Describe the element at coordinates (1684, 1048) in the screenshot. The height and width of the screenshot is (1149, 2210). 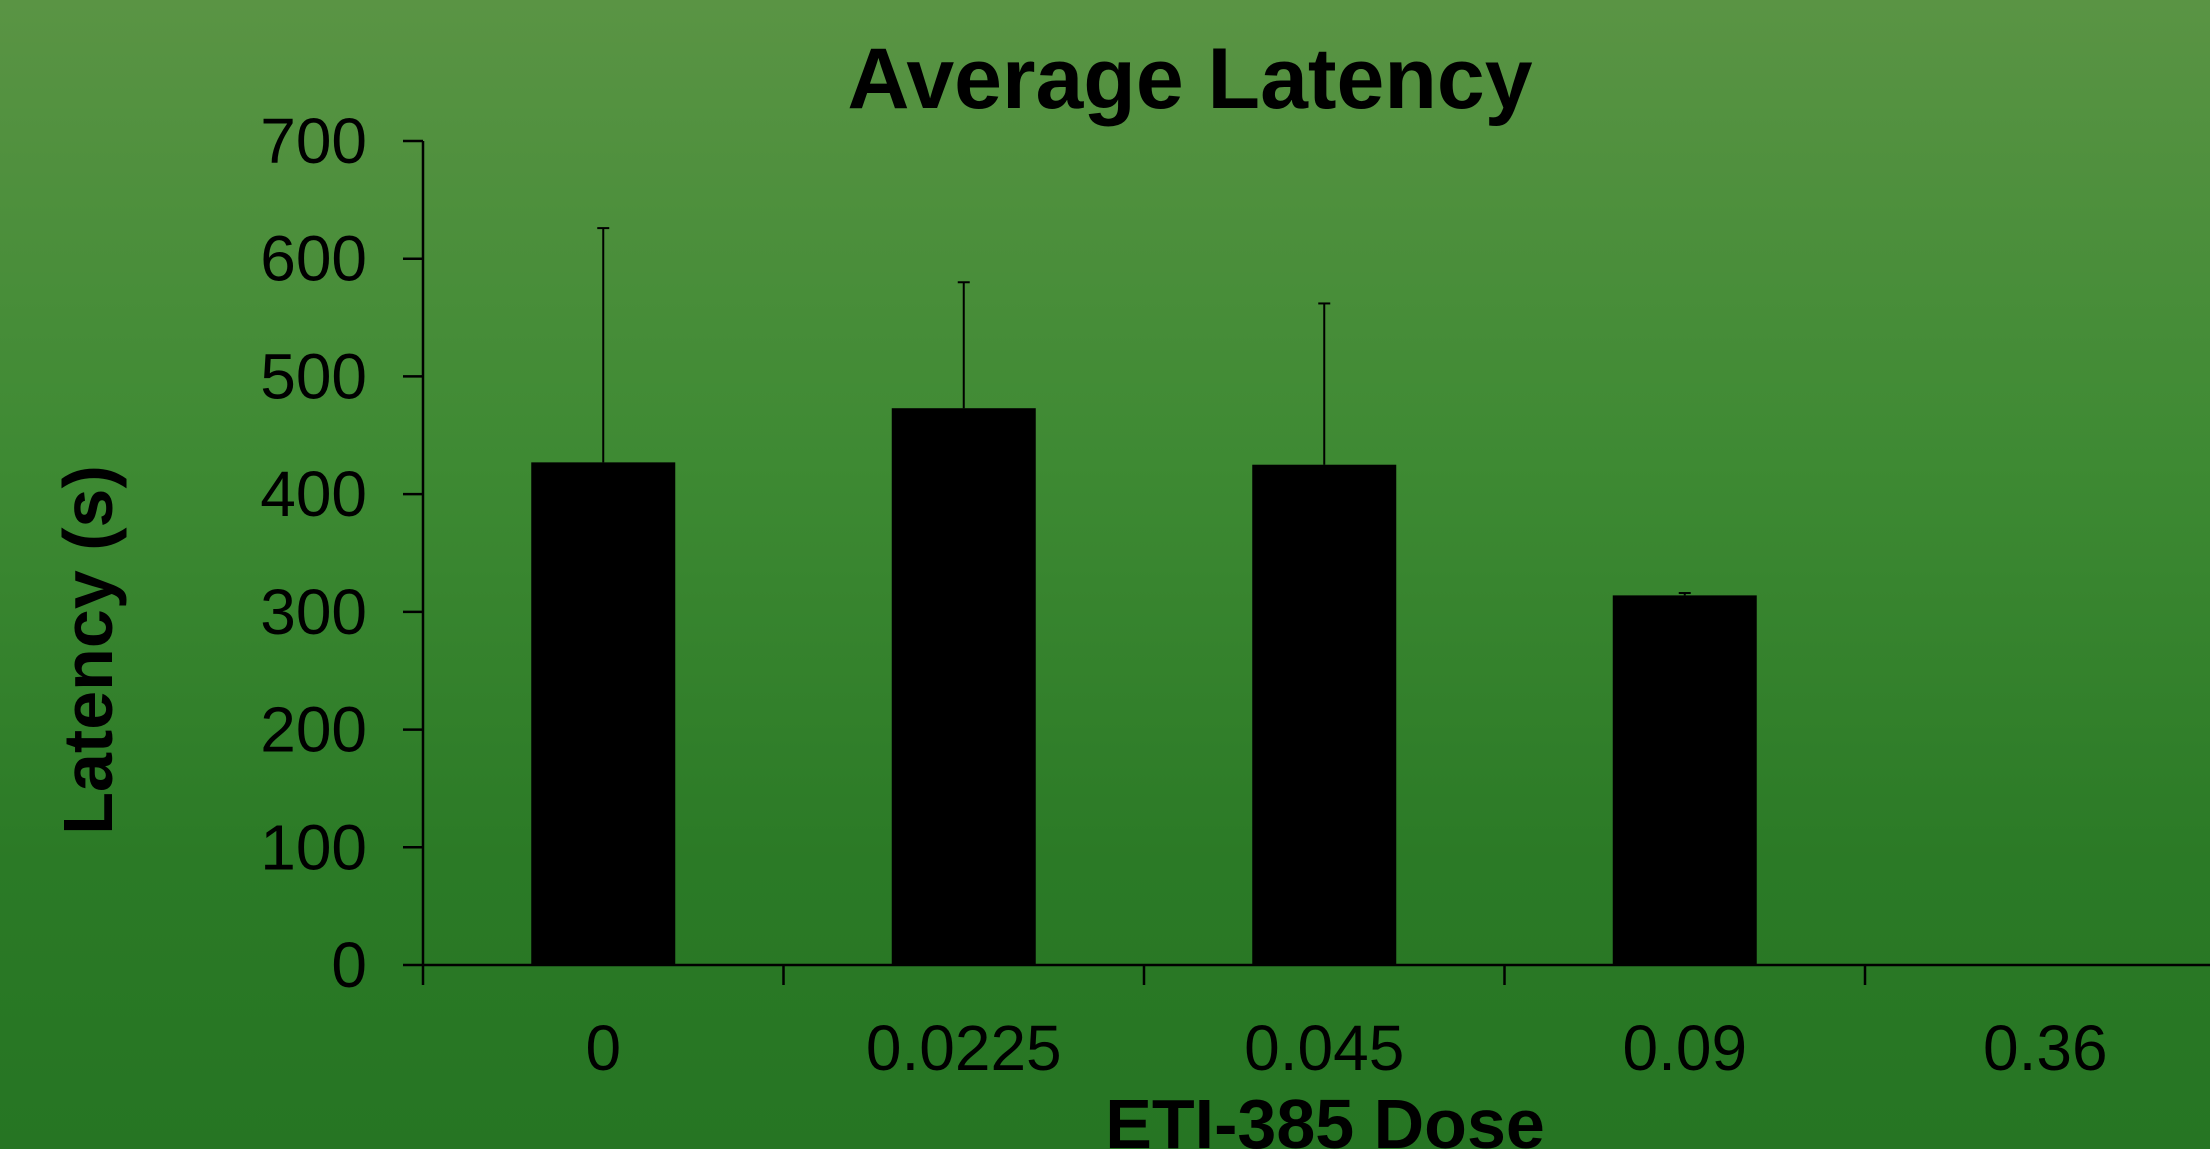
I see `x-tick-label: 0.09` at that location.